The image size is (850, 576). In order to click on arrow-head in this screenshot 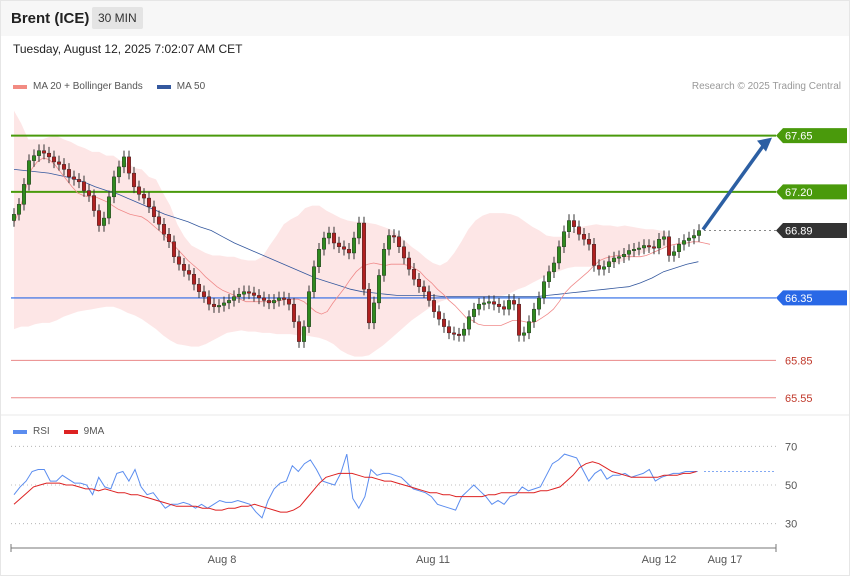, I will do `click(764, 144)`.